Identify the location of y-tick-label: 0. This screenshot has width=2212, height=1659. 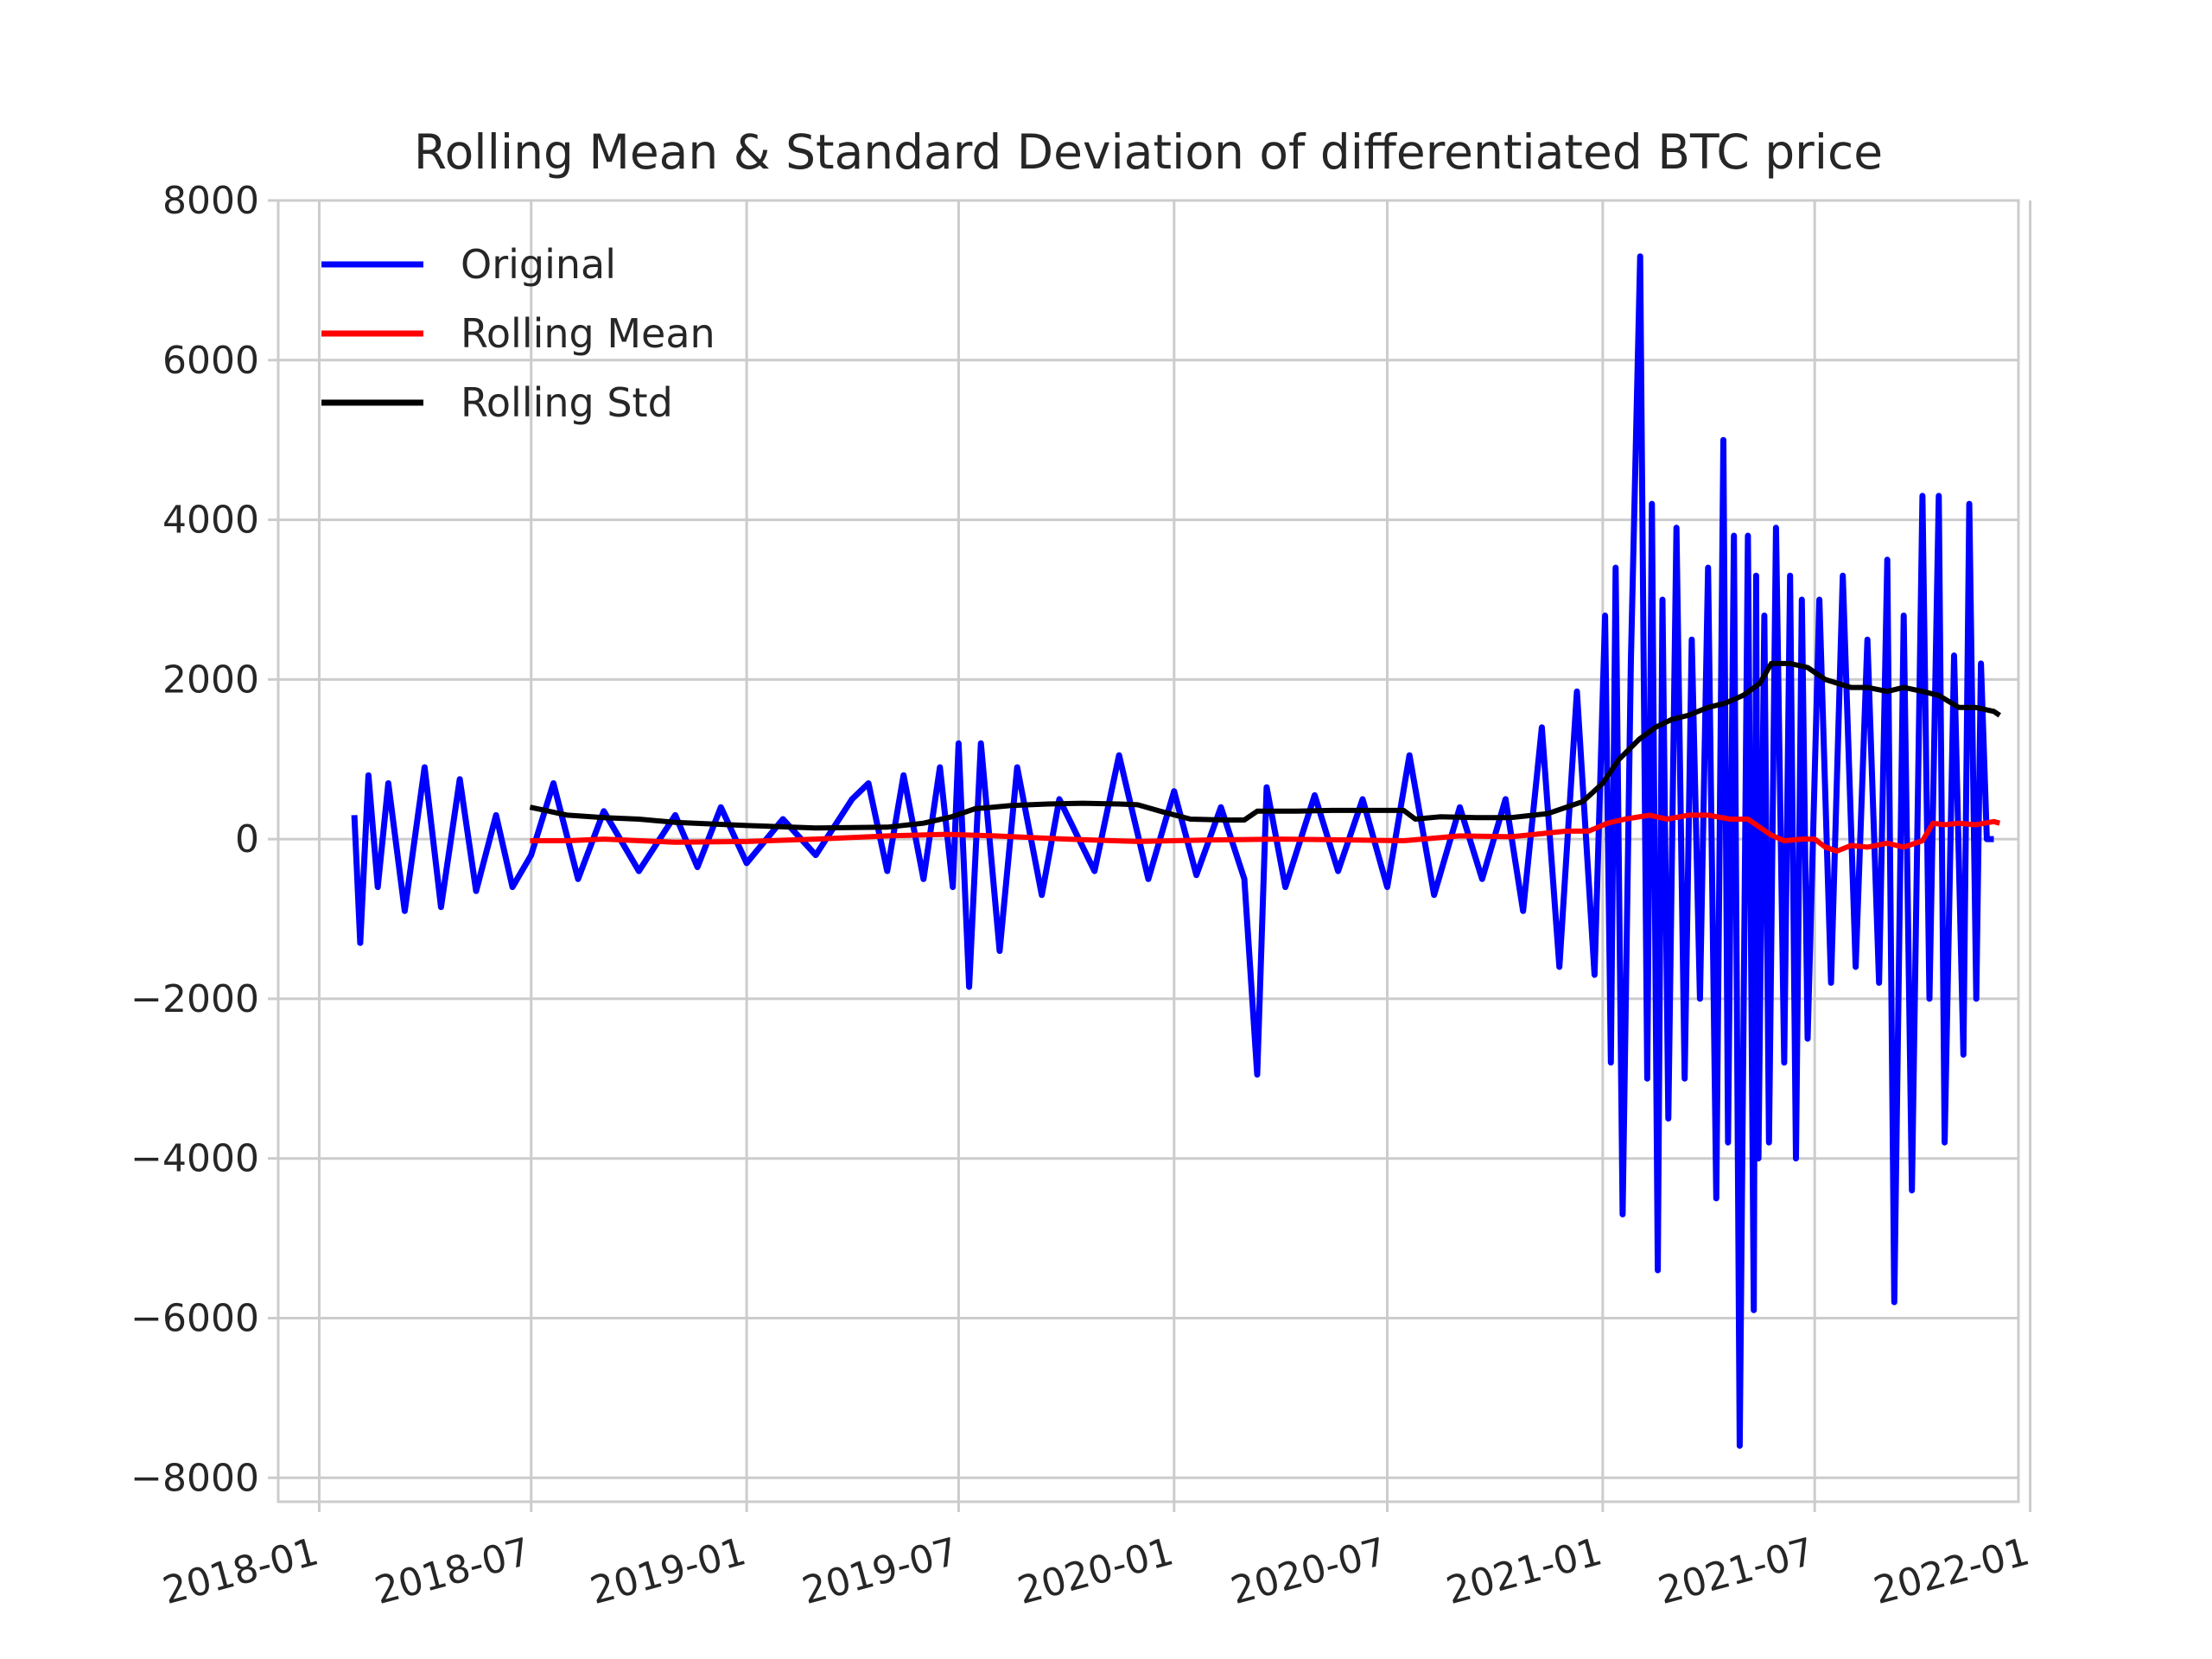
(247, 839).